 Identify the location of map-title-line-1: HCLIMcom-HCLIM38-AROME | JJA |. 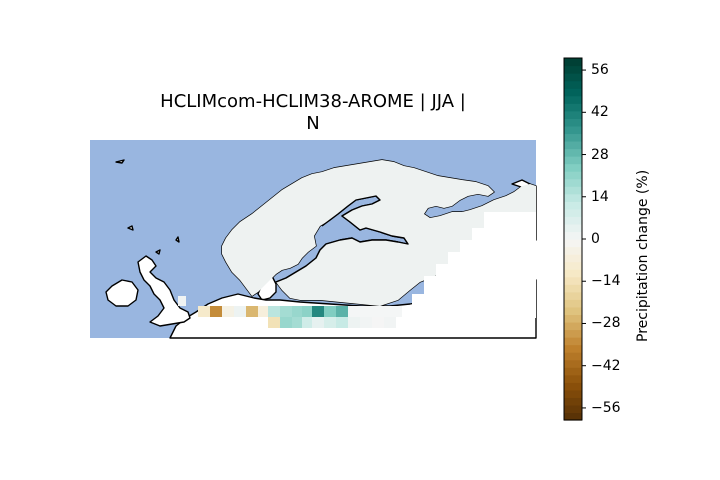
(313, 101).